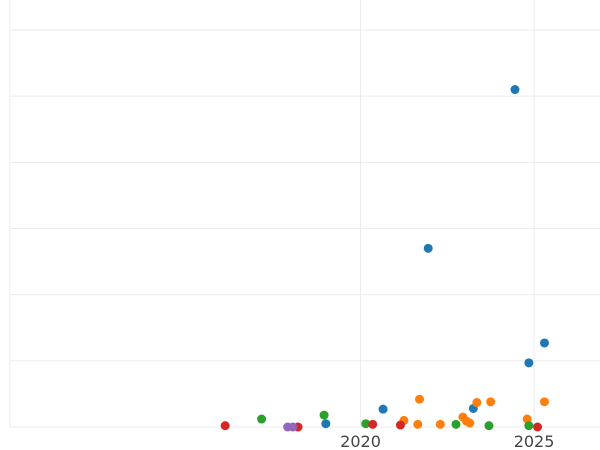 Image resolution: width=600 pixels, height=450 pixels. I want to click on x-tick-labels: 2020 2025, so click(447, 441).